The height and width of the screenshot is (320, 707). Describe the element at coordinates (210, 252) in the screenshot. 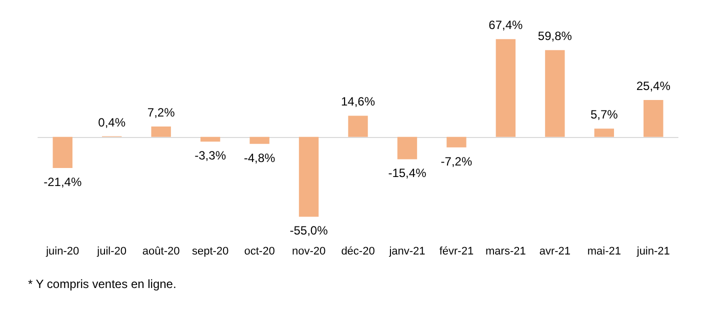

I see `x-tick-label: sept-20` at that location.